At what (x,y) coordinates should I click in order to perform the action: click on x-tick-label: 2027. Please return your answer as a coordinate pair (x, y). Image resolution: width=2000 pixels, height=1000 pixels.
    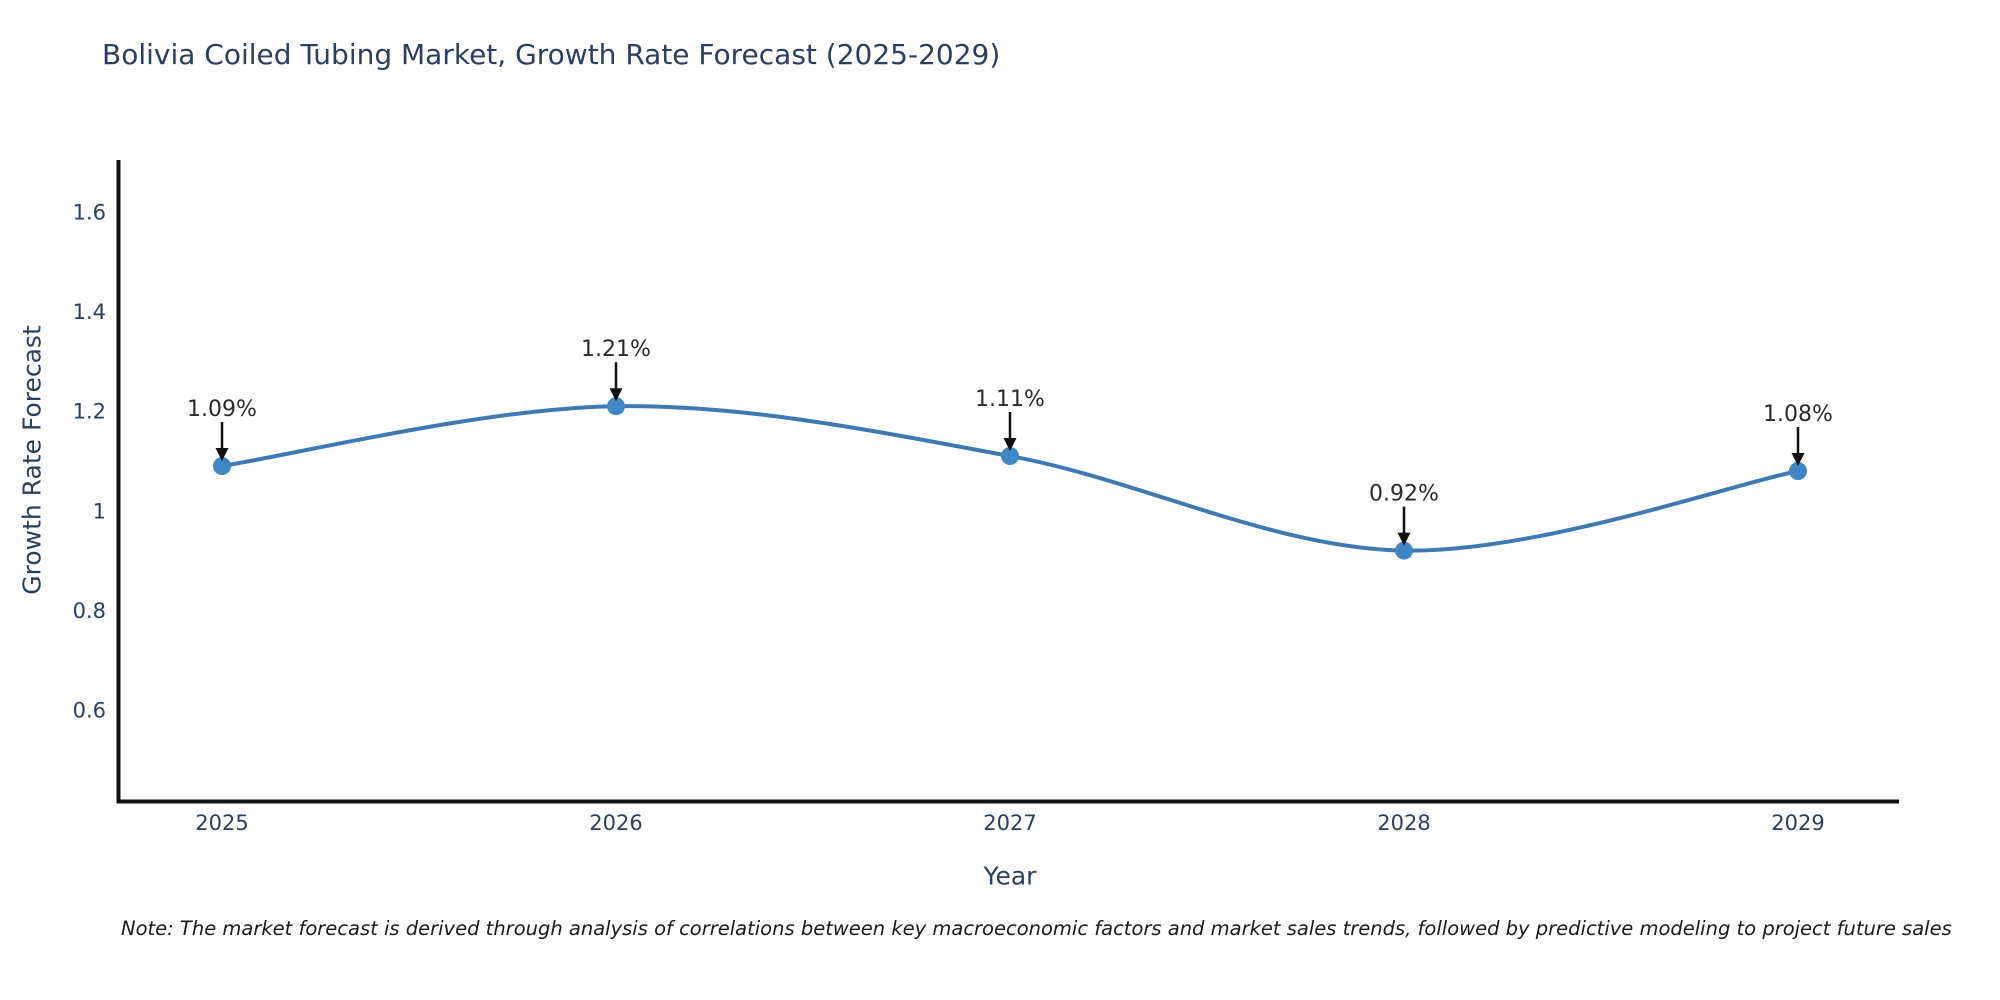
    Looking at the image, I should click on (1009, 823).